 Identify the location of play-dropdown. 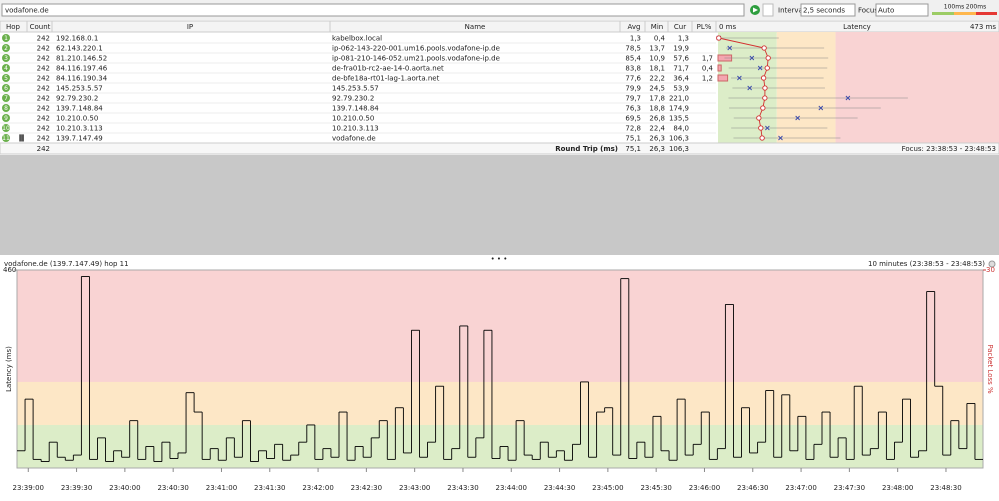
(768, 10).